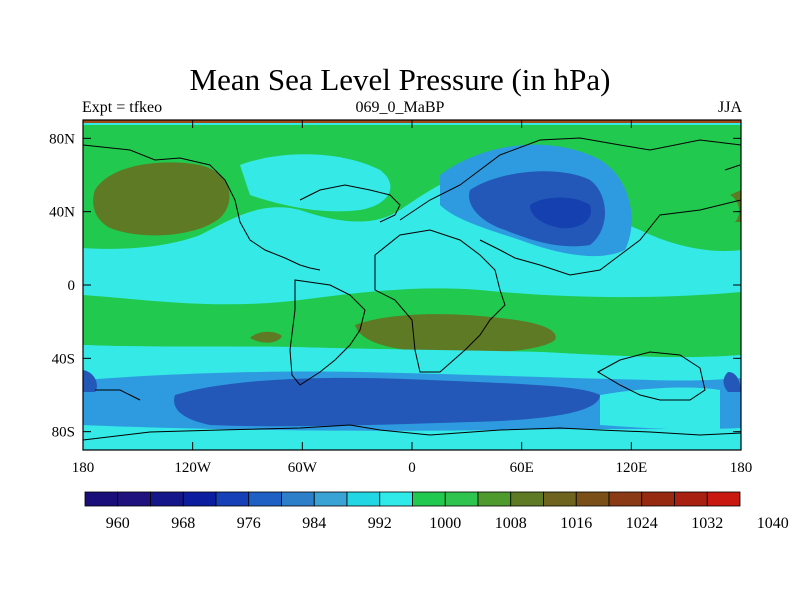 Image resolution: width=800 pixels, height=600 pixels. What do you see at coordinates (522, 468) in the screenshot?
I see `x-tick-label: 60E` at bounding box center [522, 468].